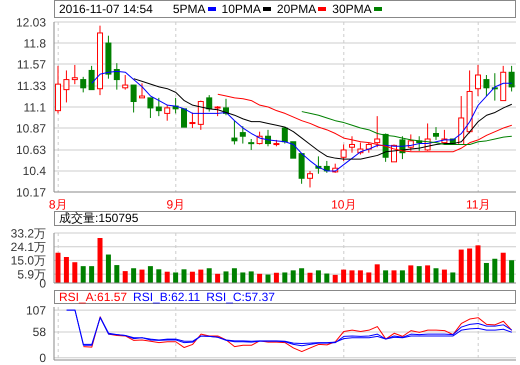 The height and width of the screenshot is (365, 520). What do you see at coordinates (39, 332) in the screenshot?
I see `y-tick-label: 58` at bounding box center [39, 332].